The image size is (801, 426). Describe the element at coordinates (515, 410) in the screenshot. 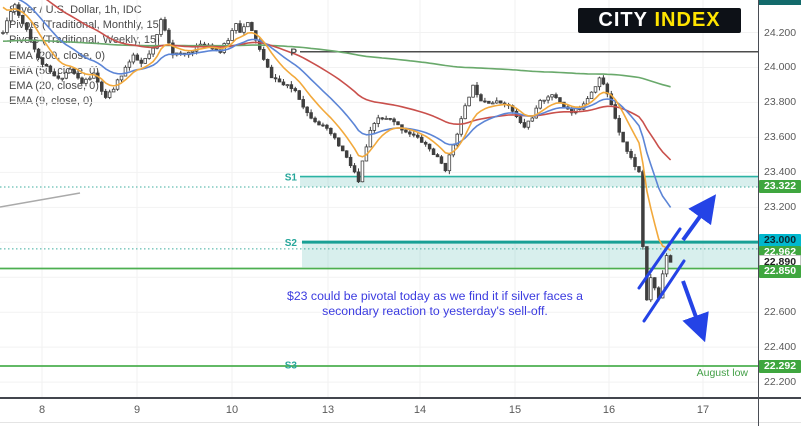

I see `date-tick: 15` at that location.